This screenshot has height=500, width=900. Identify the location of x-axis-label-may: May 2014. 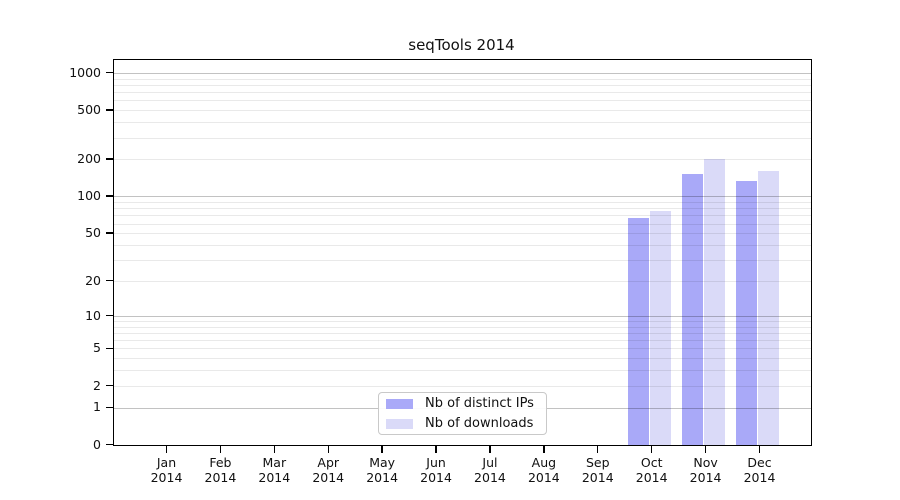
(382, 470).